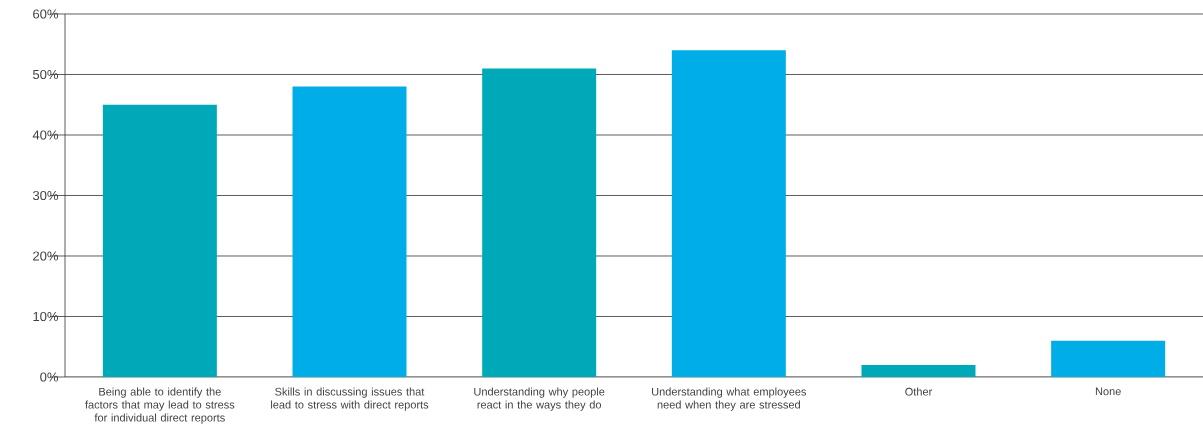  What do you see at coordinates (45, 74) in the screenshot?
I see `y-tick-label: 50%` at bounding box center [45, 74].